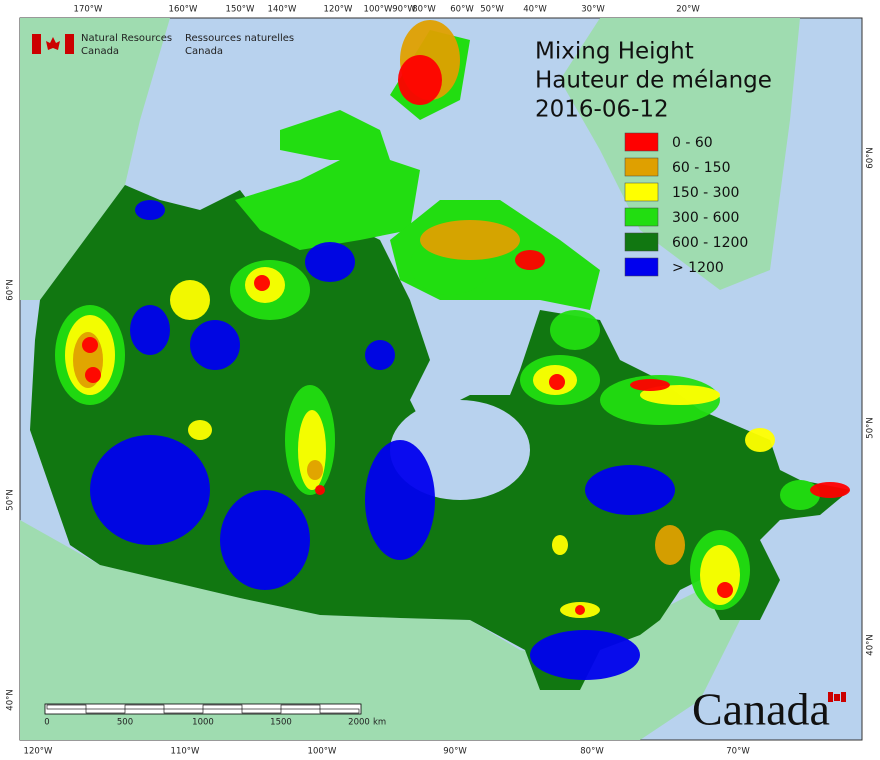 Image resolution: width=880 pixels, height=760 pixels. What do you see at coordinates (705, 193) in the screenshot?
I see `legend-label: 150 - 300` at bounding box center [705, 193].